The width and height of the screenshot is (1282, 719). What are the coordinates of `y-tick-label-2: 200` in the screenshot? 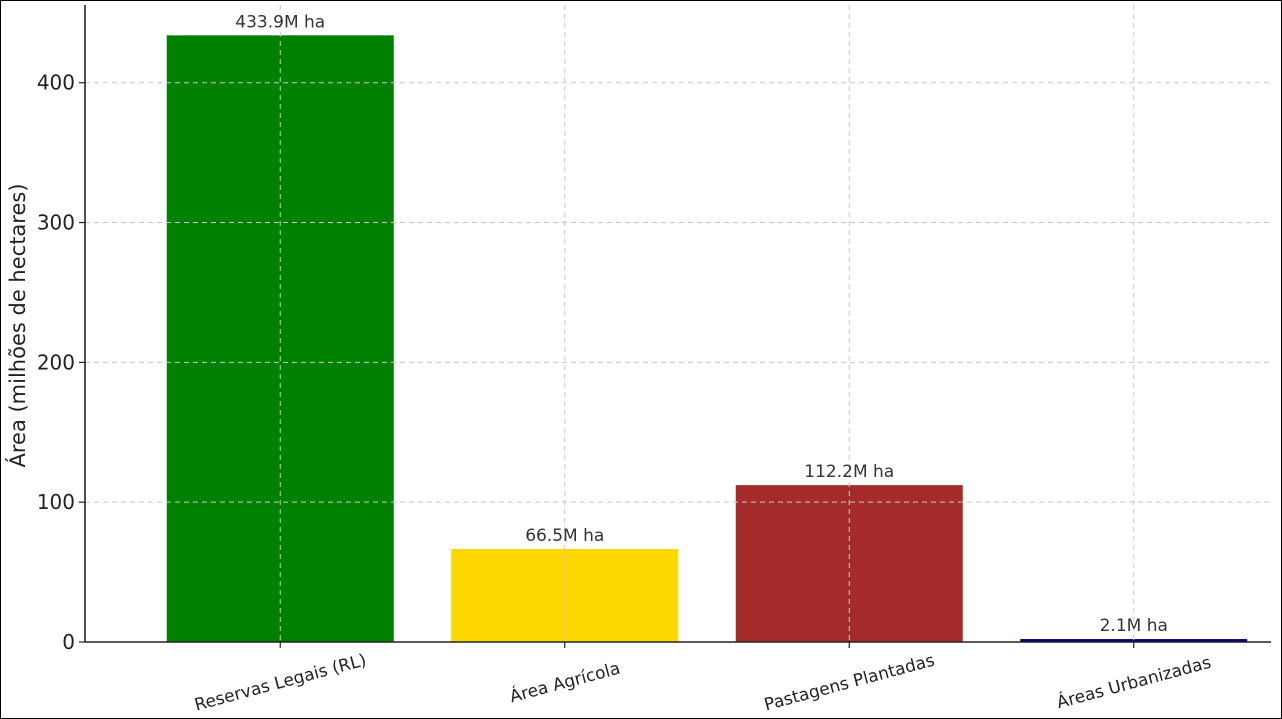 It's located at (56, 362).